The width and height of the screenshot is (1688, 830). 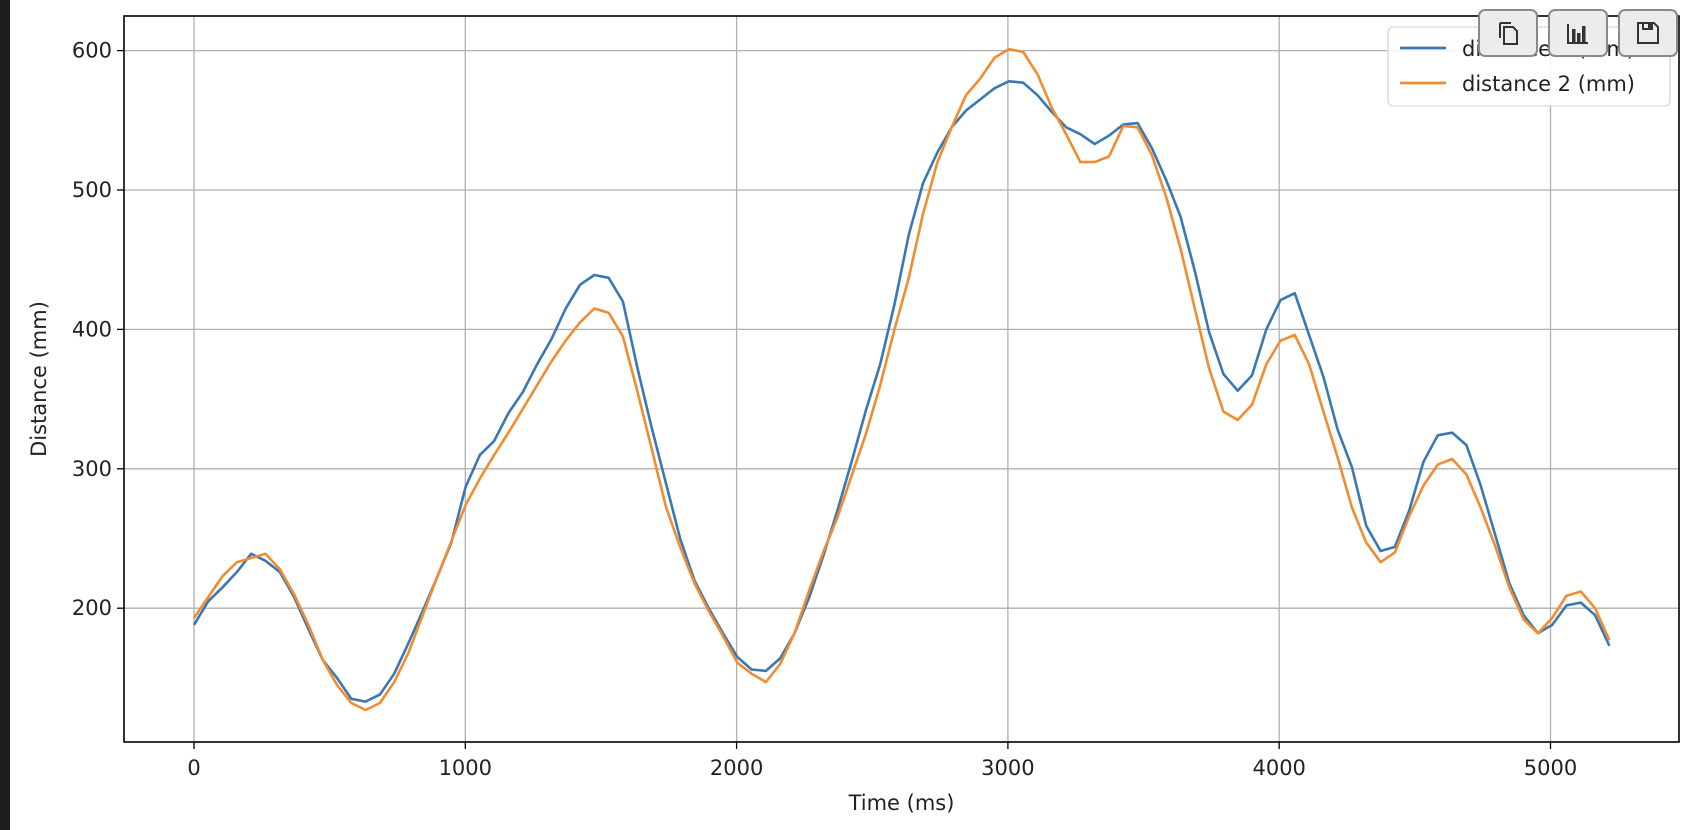 What do you see at coordinates (736, 768) in the screenshot?
I see `x-tick-label: 2000` at bounding box center [736, 768].